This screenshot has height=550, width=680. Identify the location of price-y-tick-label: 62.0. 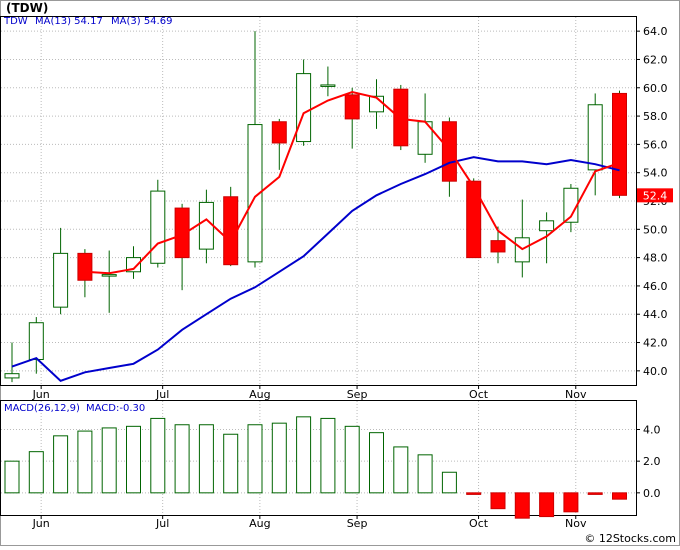
(655, 59).